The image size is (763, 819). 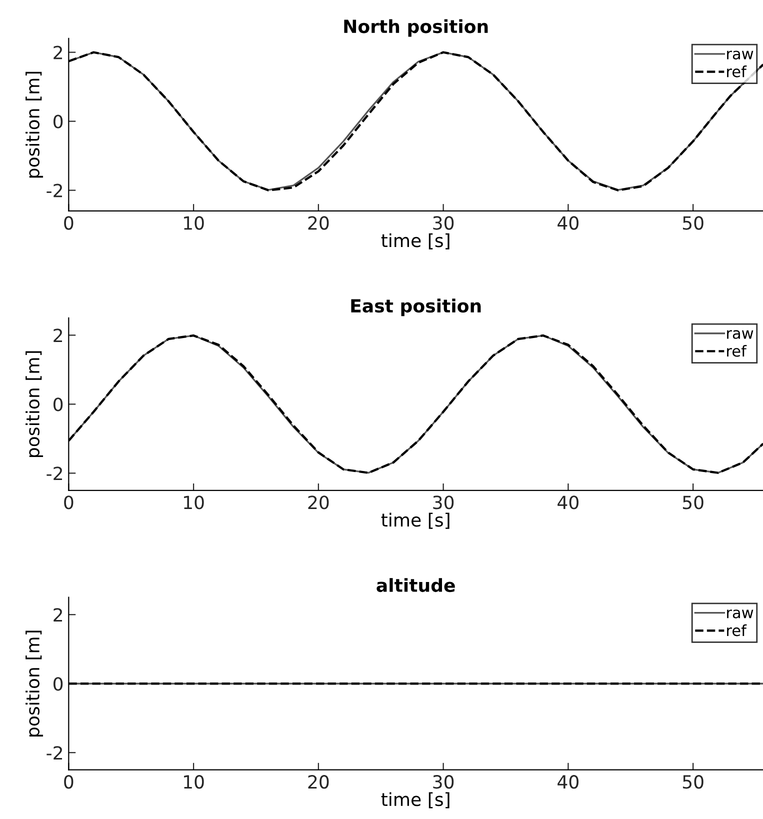 What do you see at coordinates (416, 307) in the screenshot?
I see `chart-title: East position` at bounding box center [416, 307].